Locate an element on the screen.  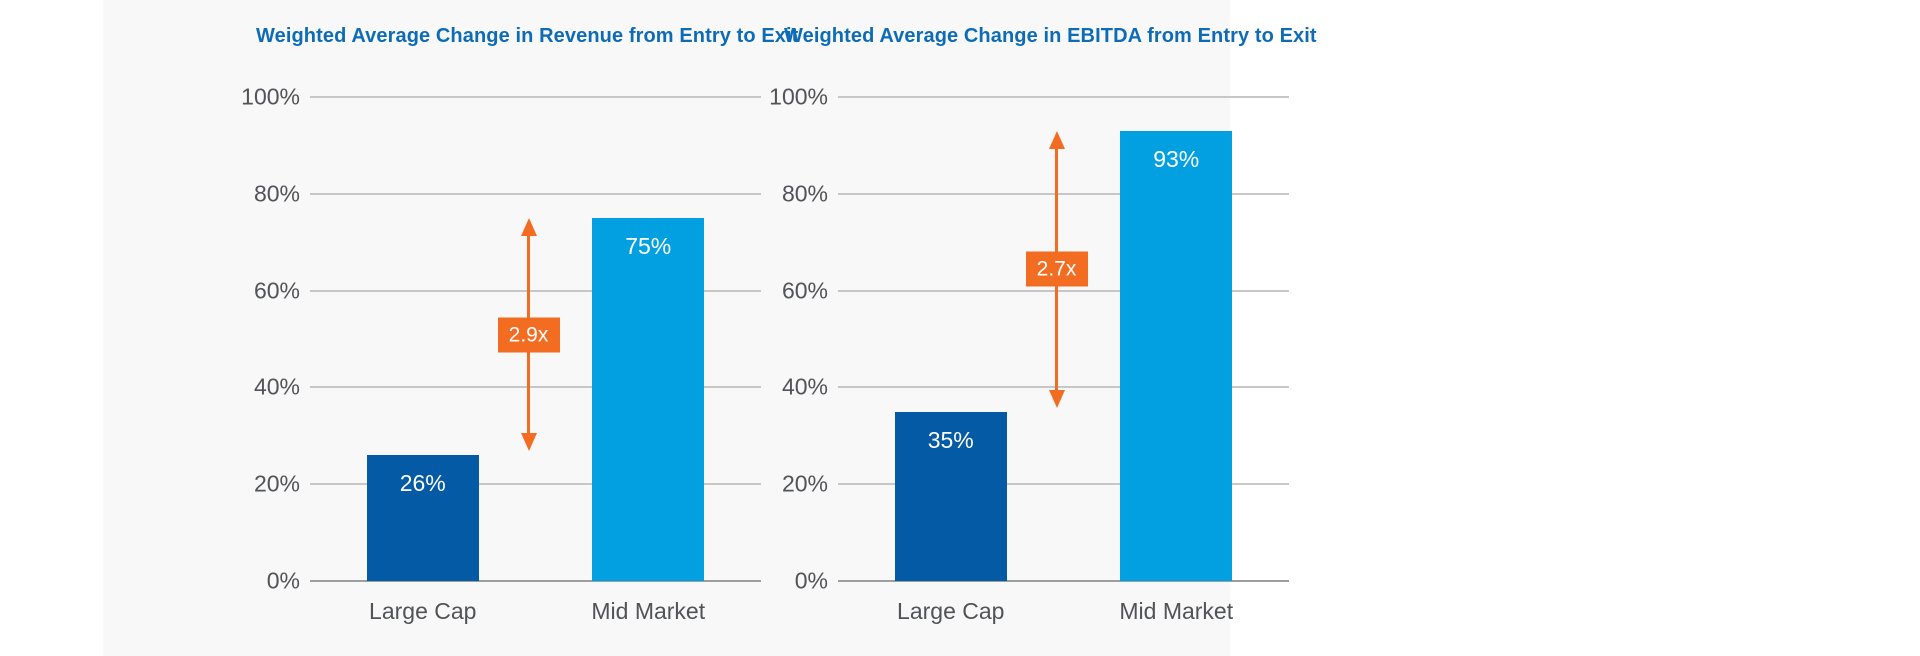
bar-mid-market: 93% is located at coordinates (1176, 355).